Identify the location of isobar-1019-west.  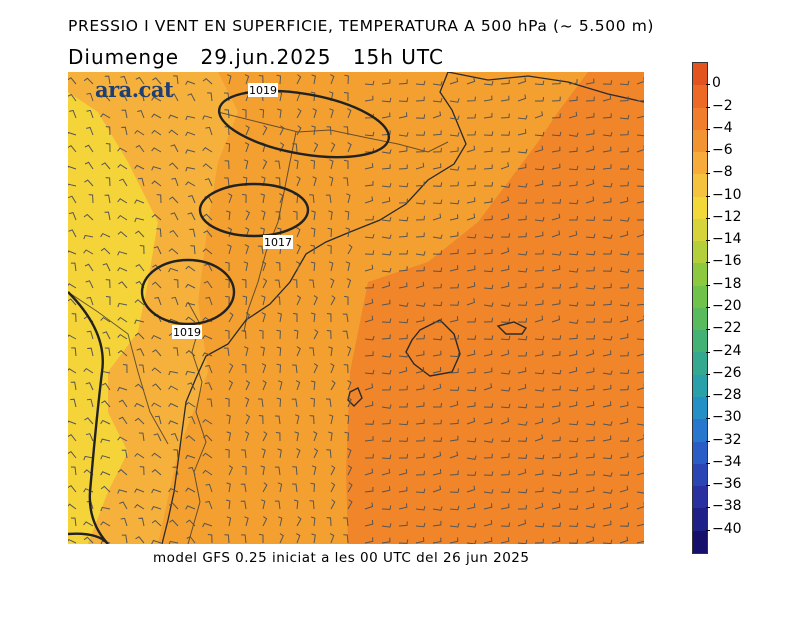
(188, 292).